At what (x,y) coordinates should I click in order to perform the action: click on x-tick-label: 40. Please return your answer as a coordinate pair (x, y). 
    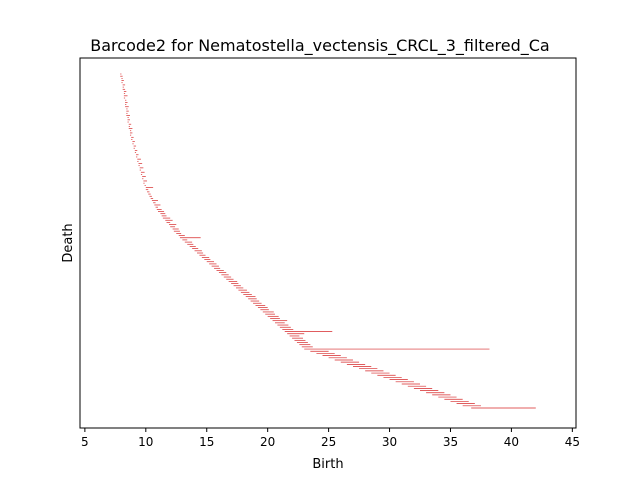
    Looking at the image, I should click on (511, 442).